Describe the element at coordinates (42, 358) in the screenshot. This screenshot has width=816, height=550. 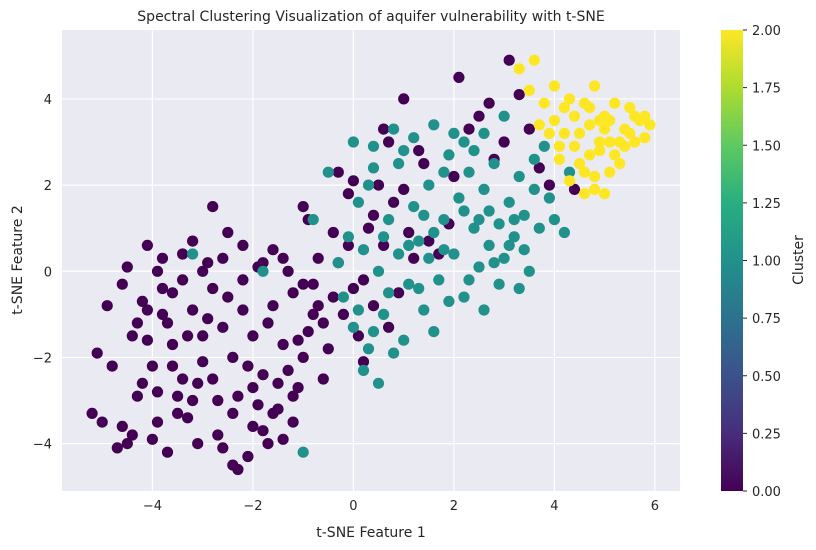
I see `y-tick-label: −2` at that location.